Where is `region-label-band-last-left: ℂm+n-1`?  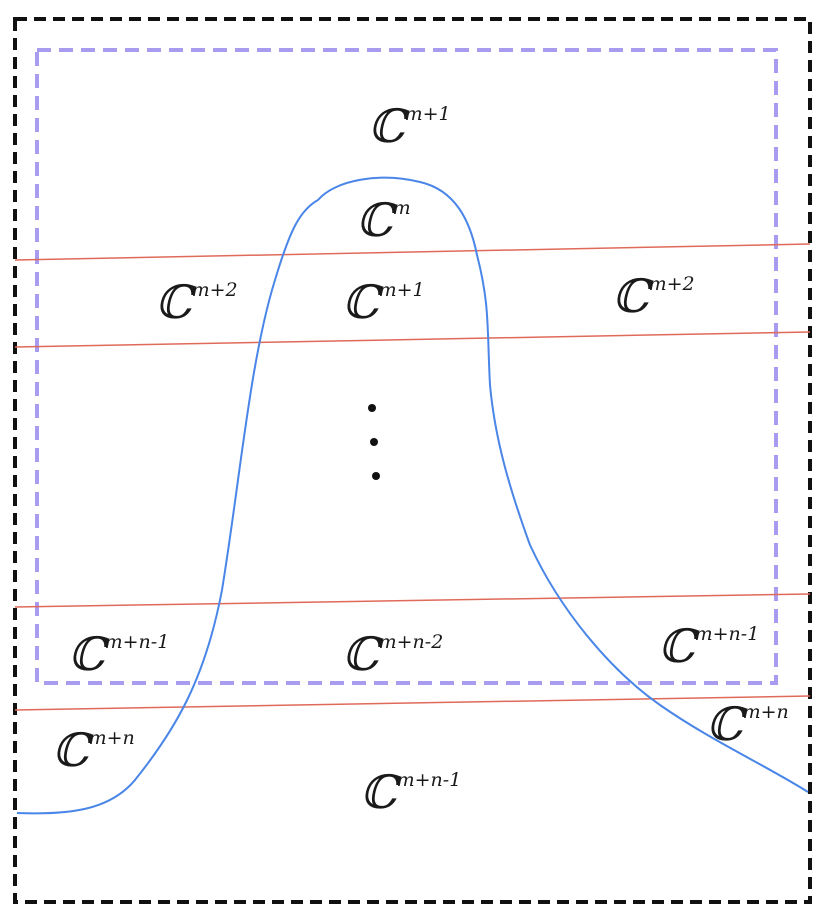
region-label-band-last-left: ℂm+n-1 is located at coordinates (118, 654).